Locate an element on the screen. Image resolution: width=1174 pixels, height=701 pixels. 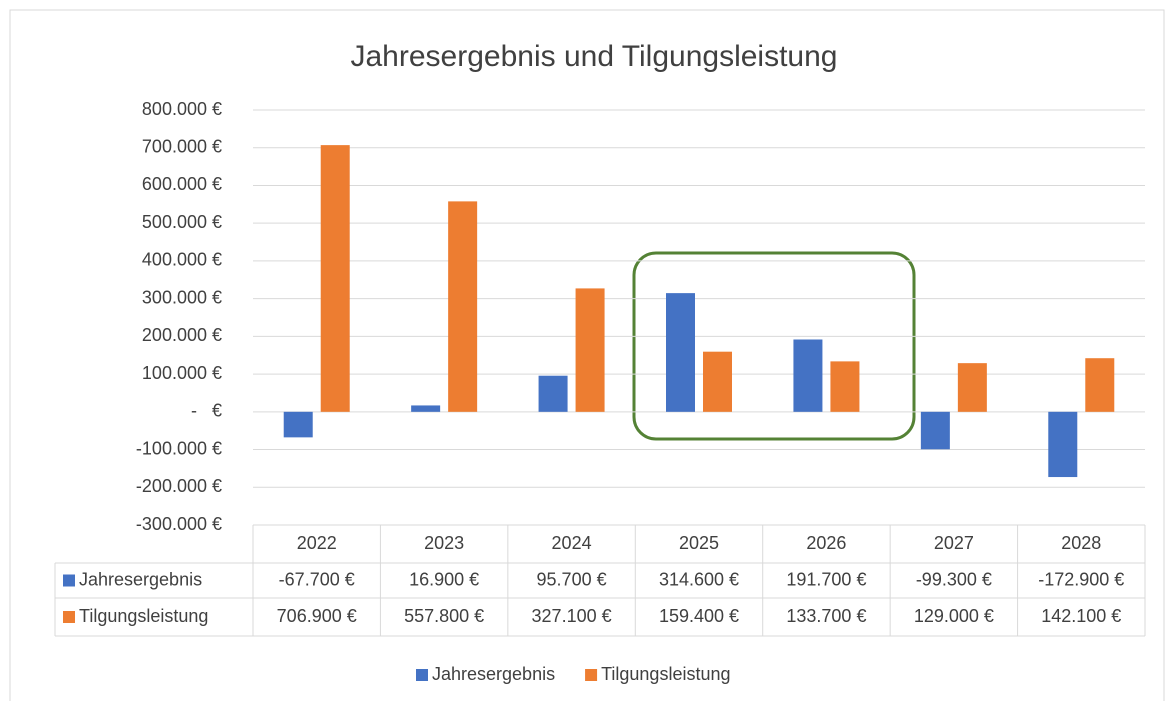
table-value: 191.700 € is located at coordinates (826, 579).